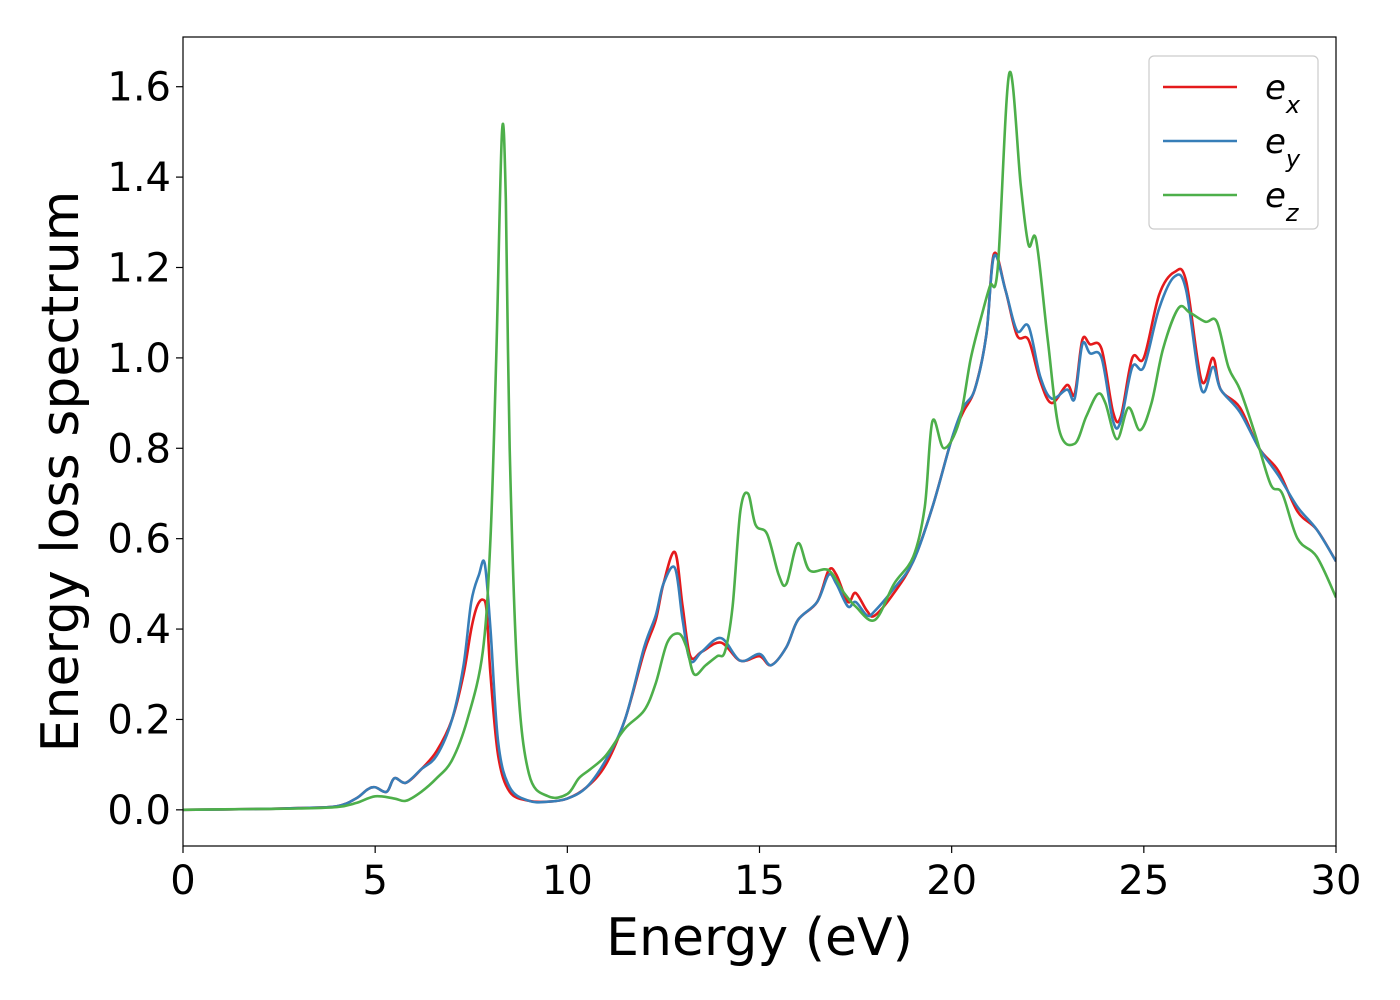 The height and width of the screenshot is (1000, 1400). I want to click on legend-box, so click(1233, 142).